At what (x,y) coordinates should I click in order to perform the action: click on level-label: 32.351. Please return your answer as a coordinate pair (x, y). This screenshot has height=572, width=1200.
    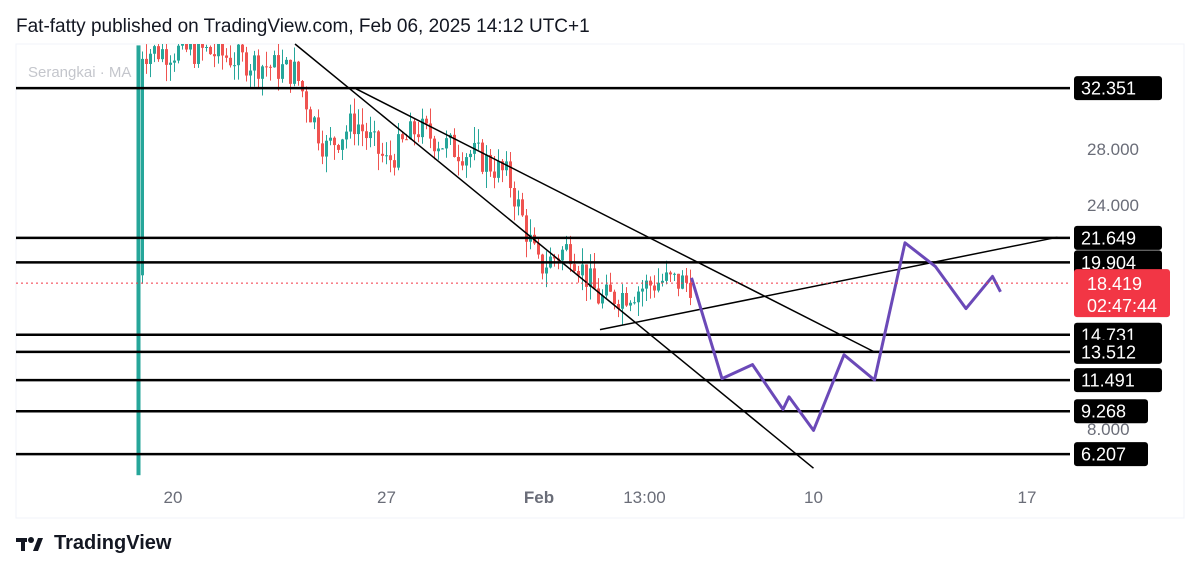
    Looking at the image, I should click on (1108, 89).